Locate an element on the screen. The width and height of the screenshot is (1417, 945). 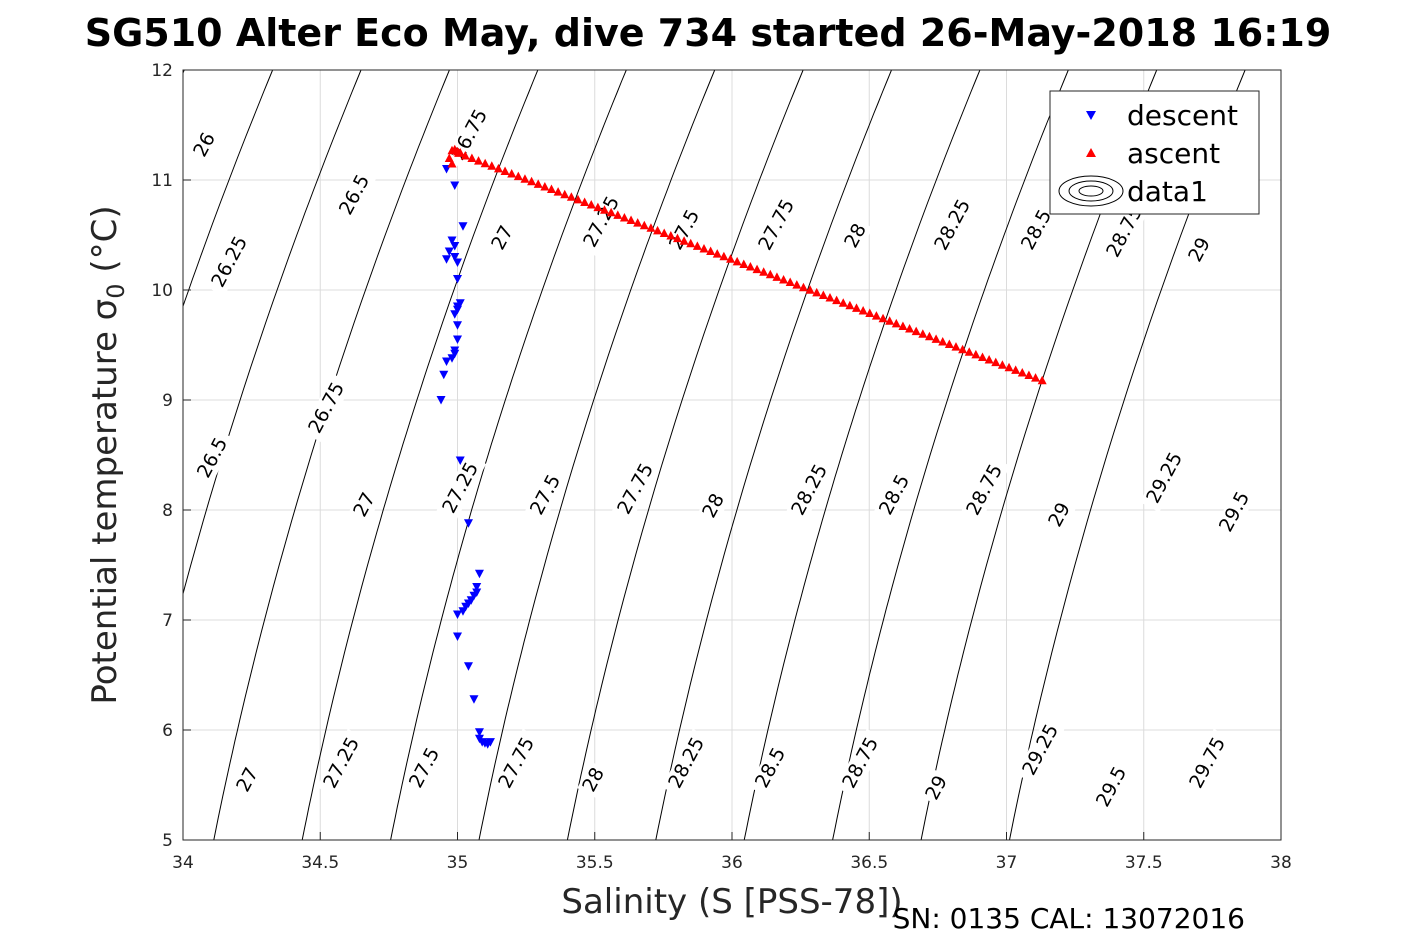
legend-ascent-label: ascent is located at coordinates (1173, 153).